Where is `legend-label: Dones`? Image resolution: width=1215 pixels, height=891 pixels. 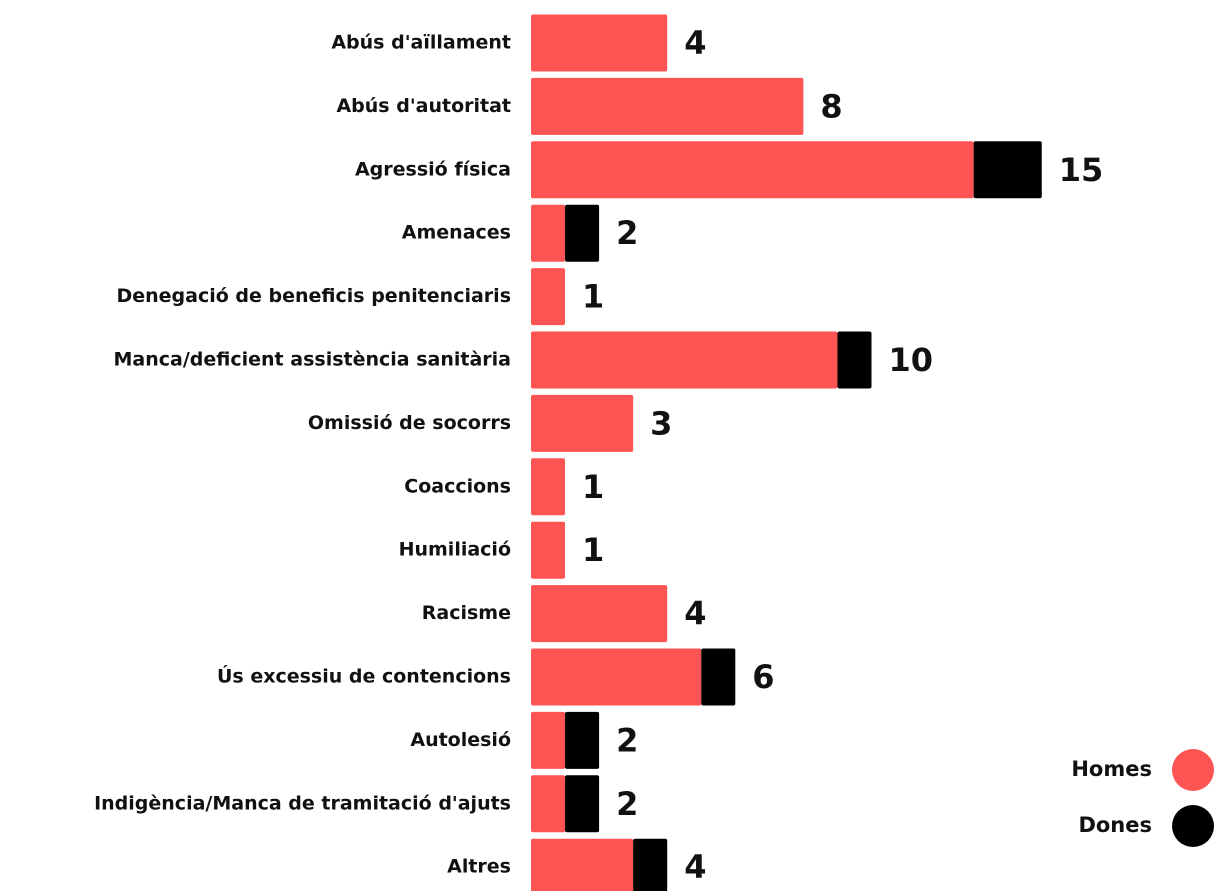
legend-label: Dones is located at coordinates (1115, 825).